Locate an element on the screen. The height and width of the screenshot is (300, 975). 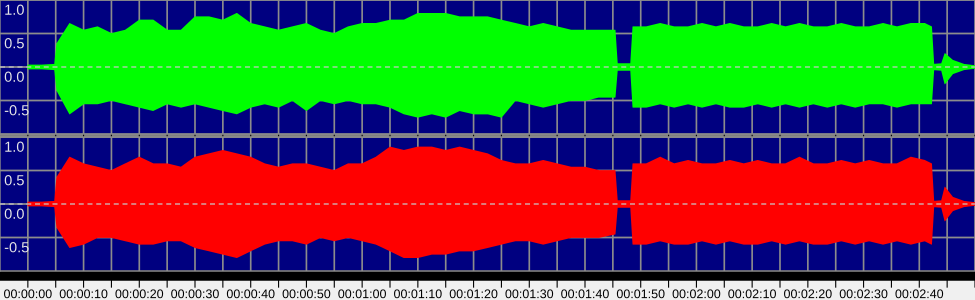
x-tick-label: 00:00:30 is located at coordinates (195, 293).